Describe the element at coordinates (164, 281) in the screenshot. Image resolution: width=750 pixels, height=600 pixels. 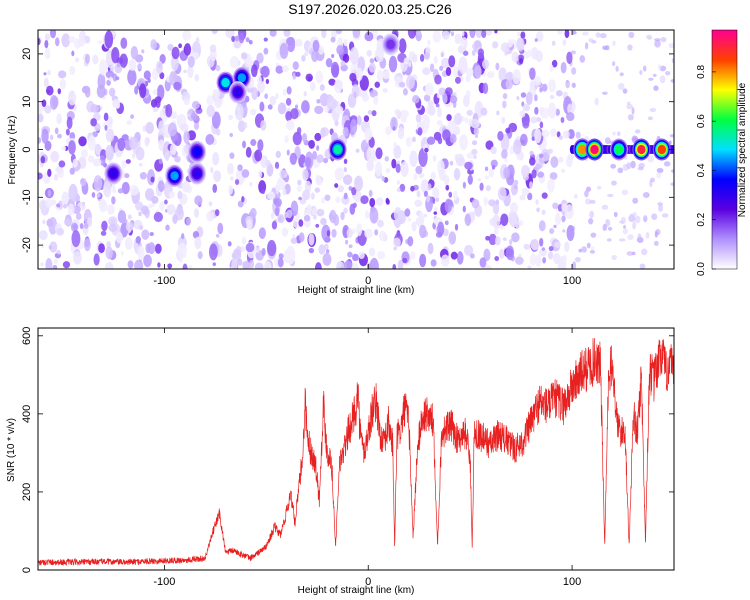
I see `spectrogram-x-tick-label-0: -100` at that location.